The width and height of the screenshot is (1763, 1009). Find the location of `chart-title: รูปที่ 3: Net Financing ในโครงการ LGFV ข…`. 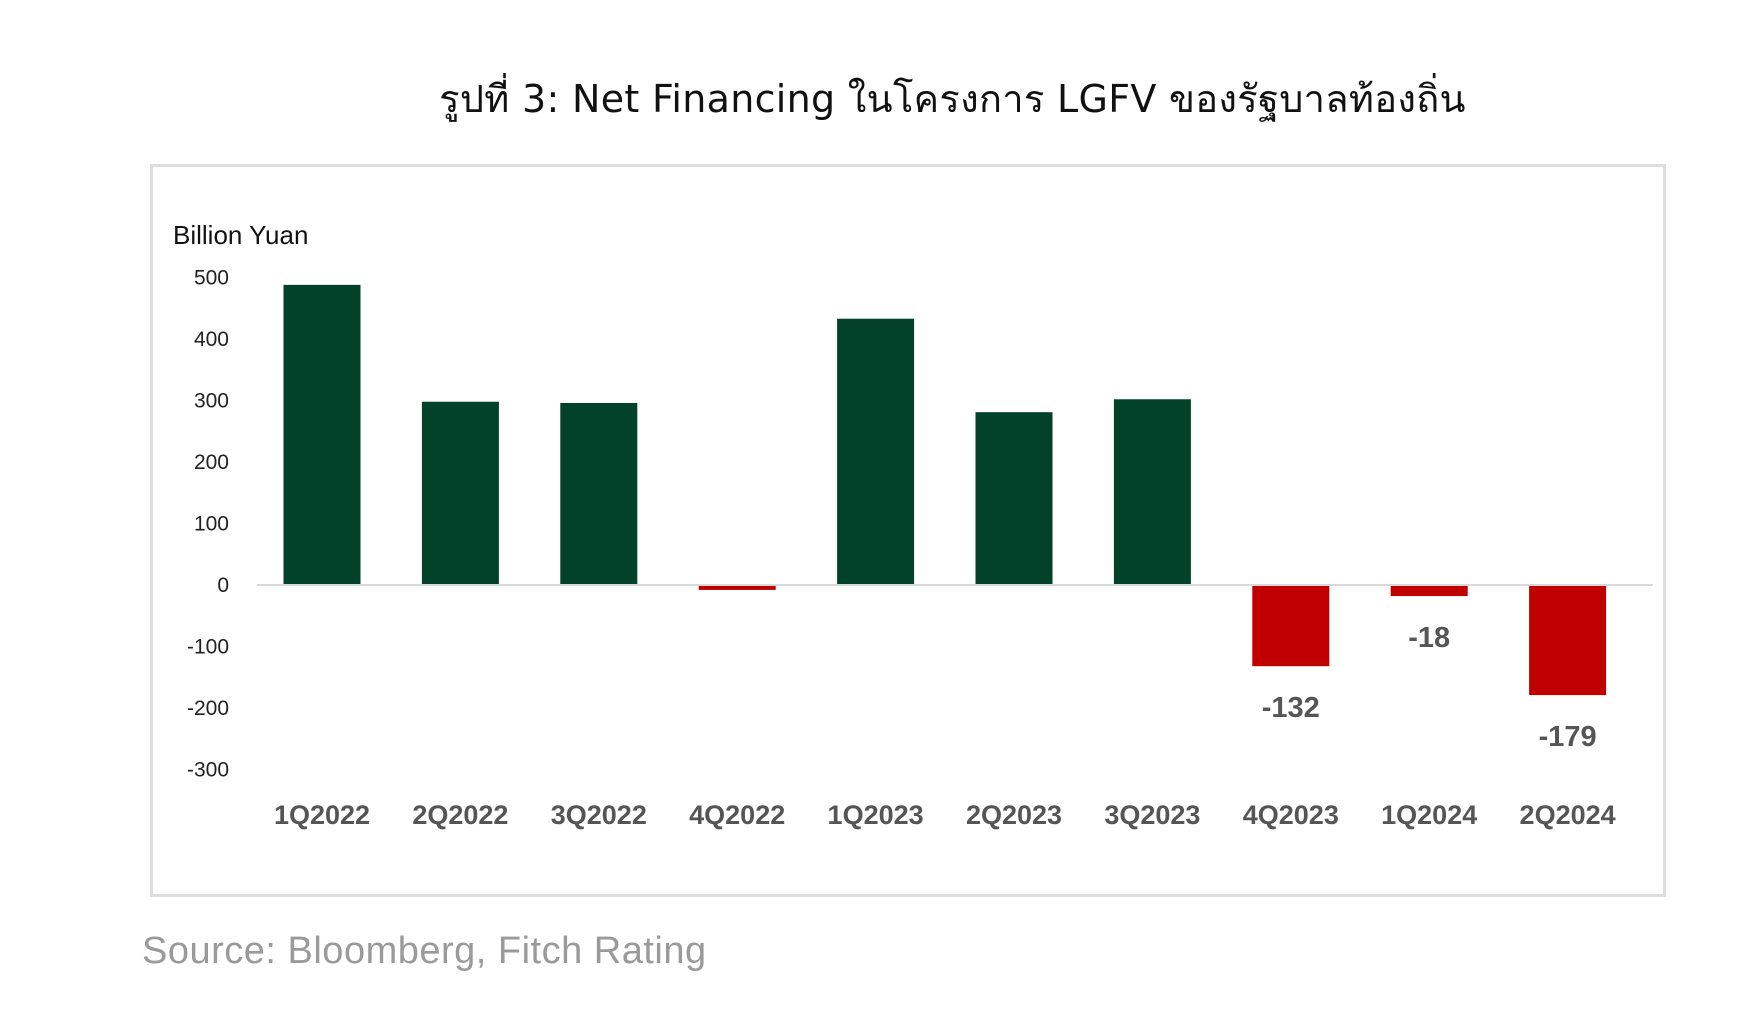

chart-title: รูปที่ 3: Net Financing ในโครงการ LGFV ข… is located at coordinates (952, 99).